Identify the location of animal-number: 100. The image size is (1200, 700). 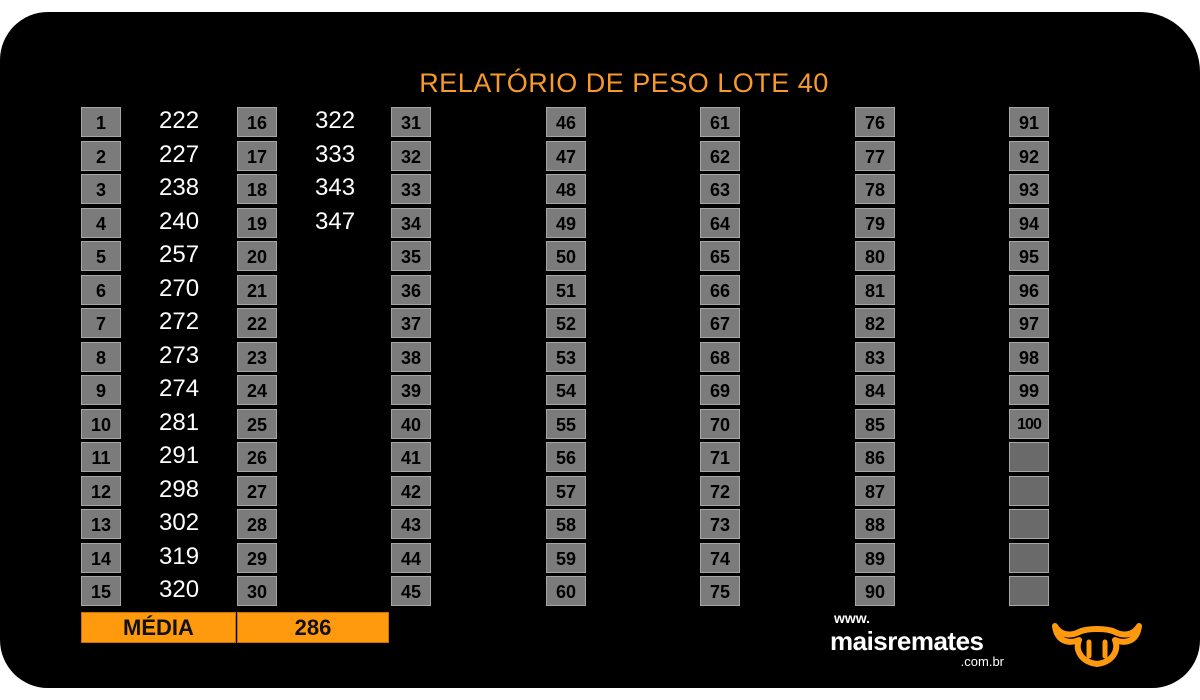
(1029, 424).